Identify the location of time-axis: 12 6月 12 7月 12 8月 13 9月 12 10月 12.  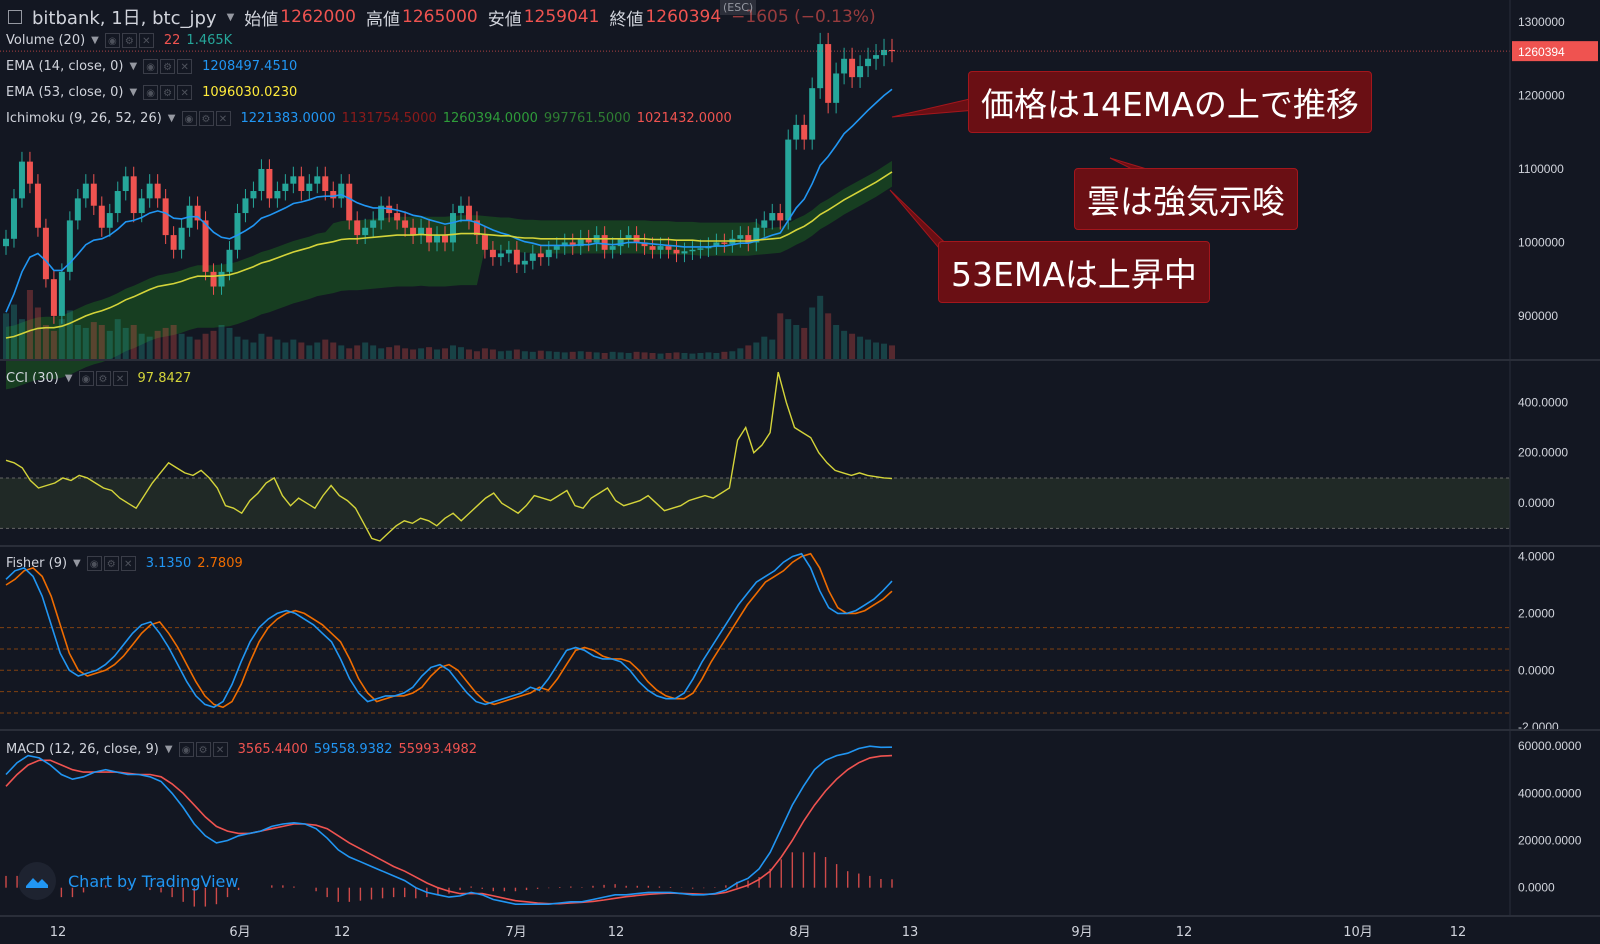
(758, 932).